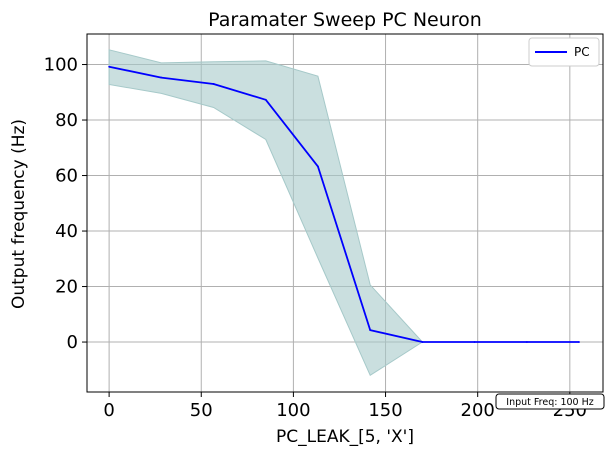 This screenshot has width=615, height=455. Describe the element at coordinates (66, 231) in the screenshot. I see `y-tick-label: 40` at that location.